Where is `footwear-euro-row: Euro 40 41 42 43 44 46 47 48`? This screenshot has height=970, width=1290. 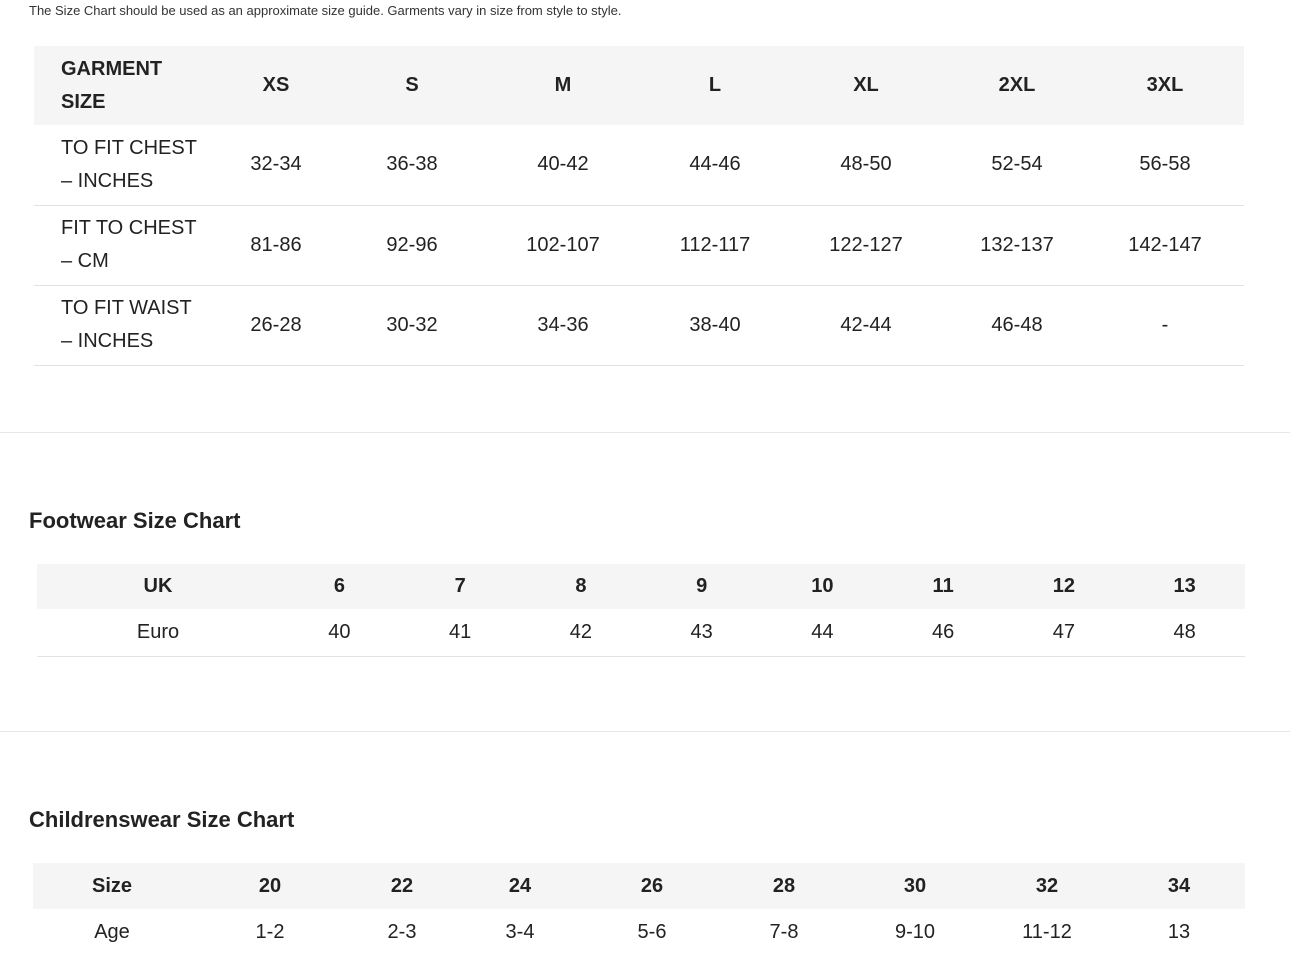
footwear-euro-row: Euro 40 41 42 43 44 46 47 48 is located at coordinates (641, 632).